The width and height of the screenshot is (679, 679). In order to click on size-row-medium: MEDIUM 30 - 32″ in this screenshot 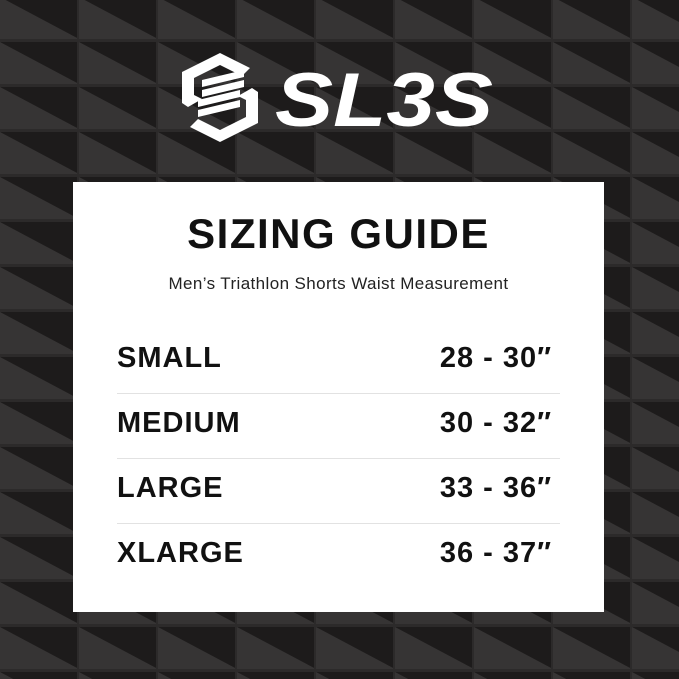, I will do `click(338, 426)`.